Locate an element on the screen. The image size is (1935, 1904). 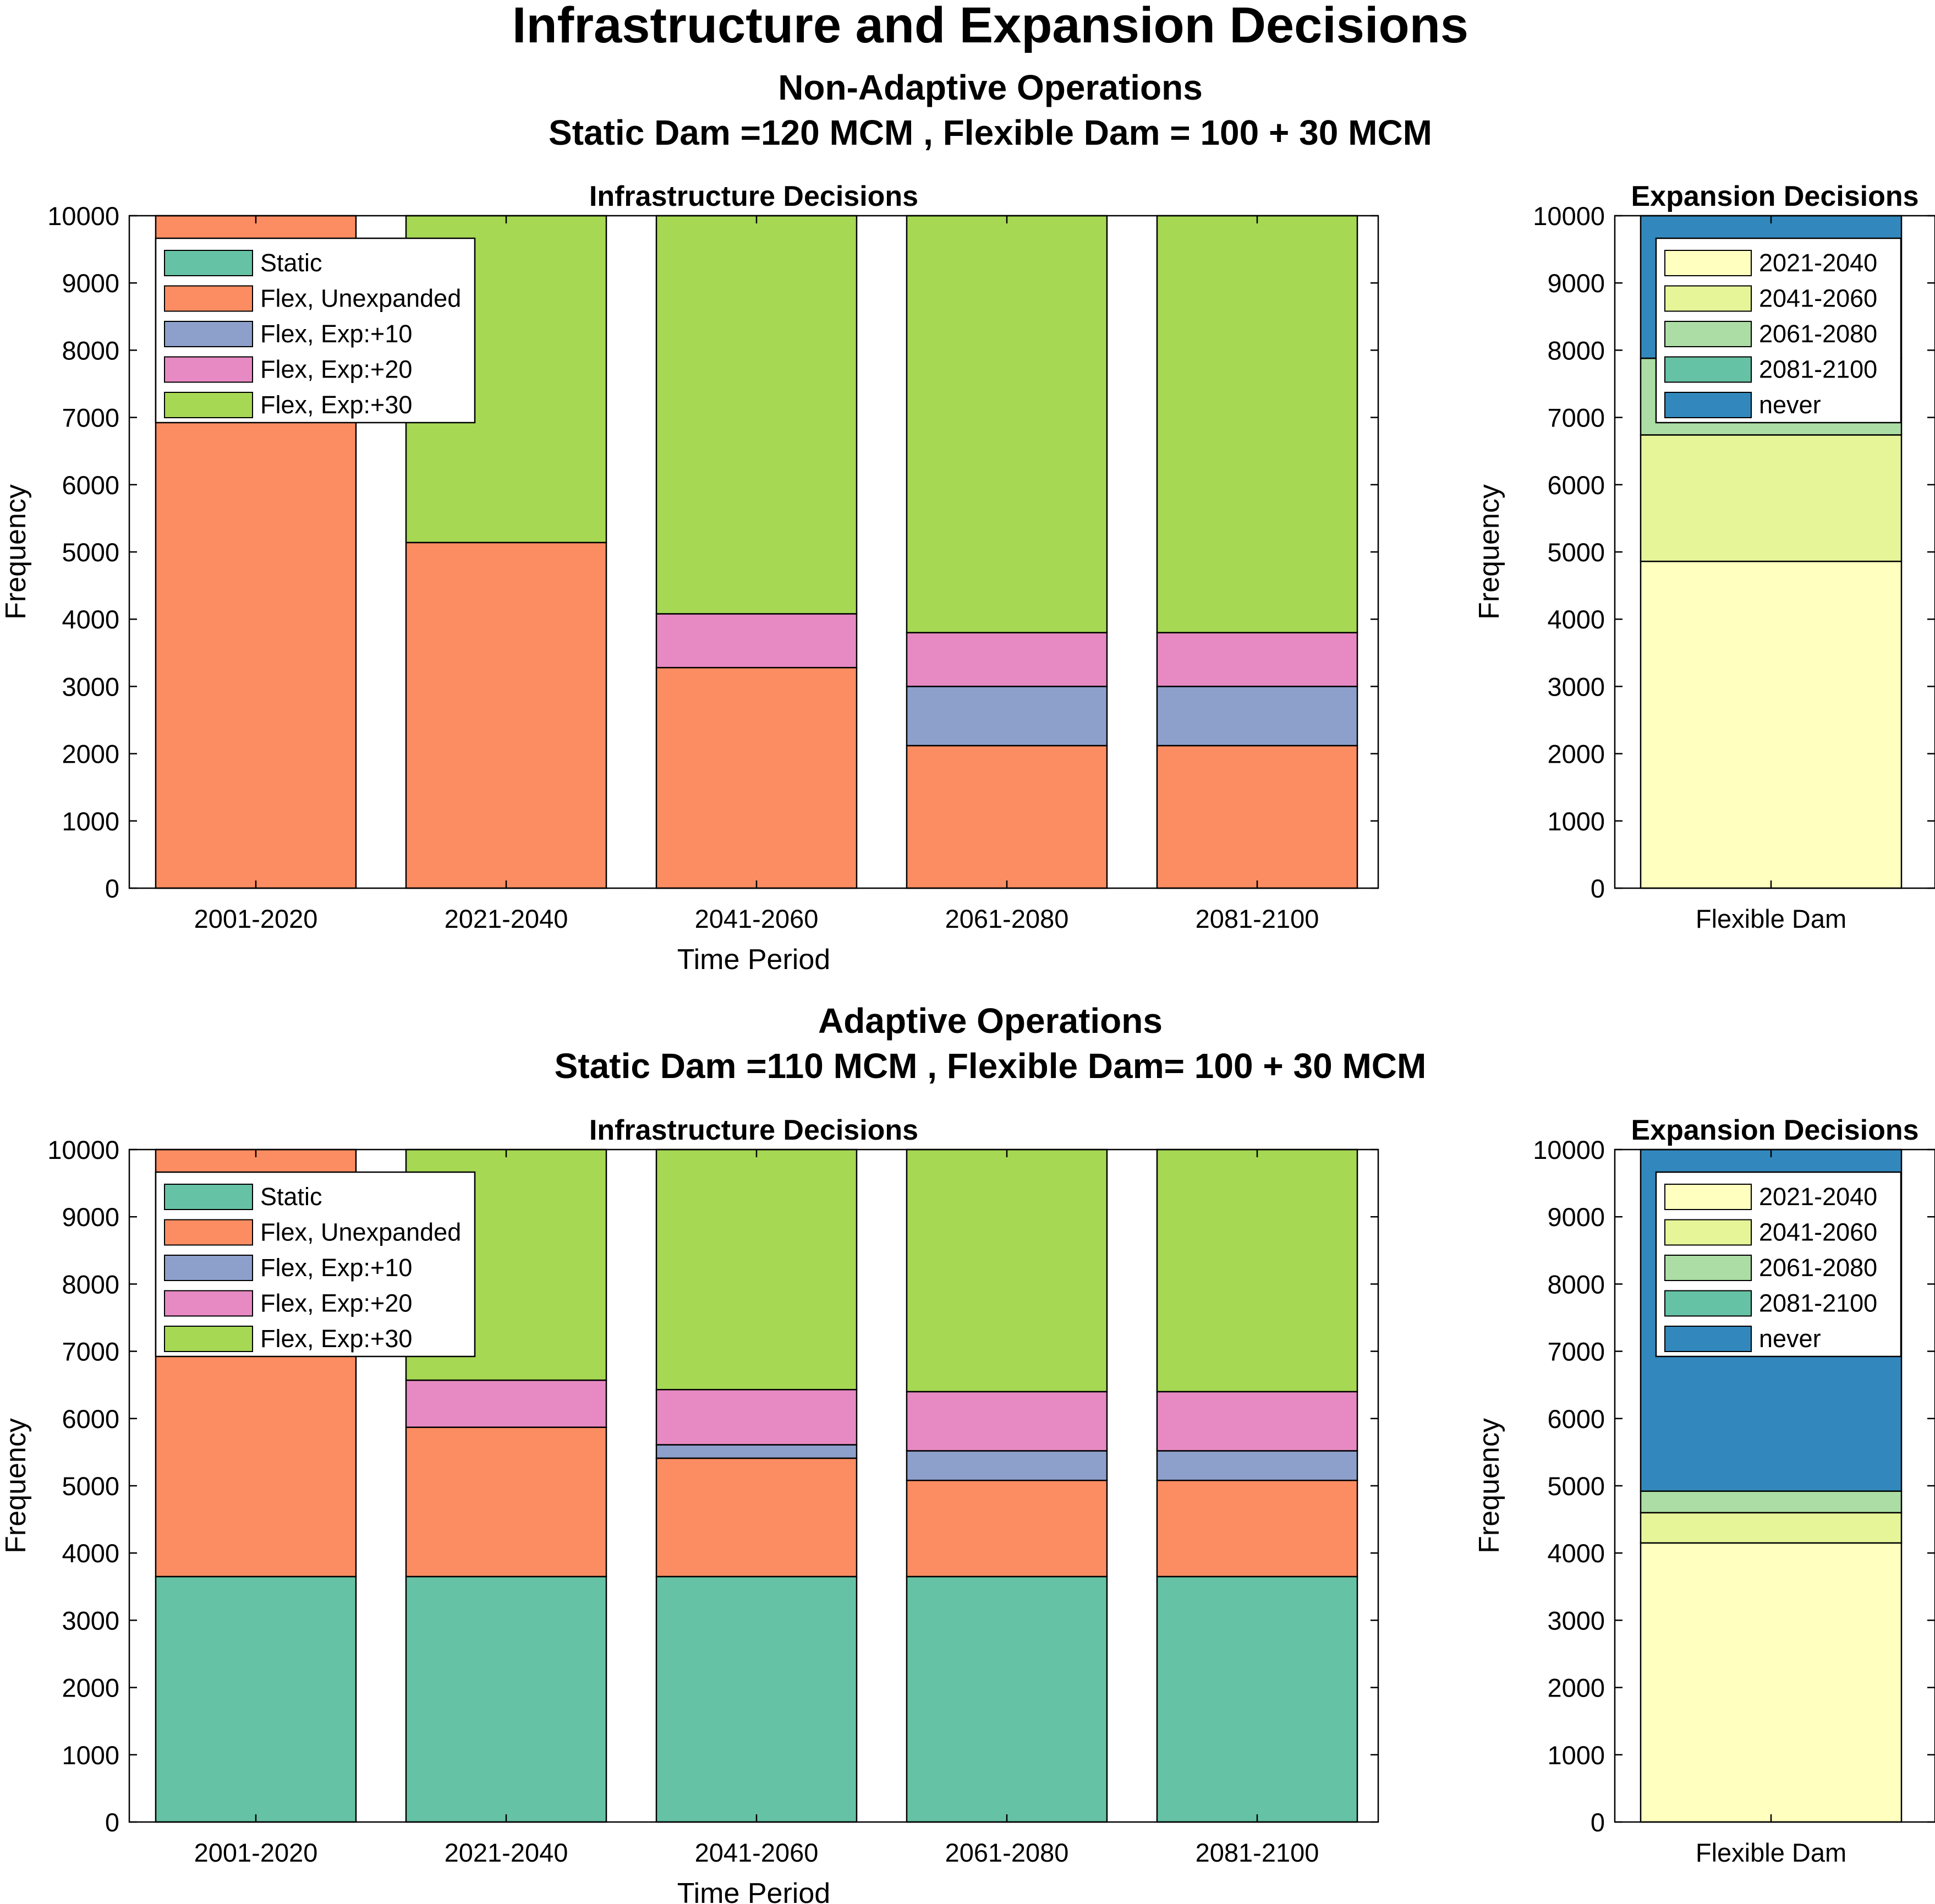
legend-label: 2021-2040 is located at coordinates (1818, 1197).